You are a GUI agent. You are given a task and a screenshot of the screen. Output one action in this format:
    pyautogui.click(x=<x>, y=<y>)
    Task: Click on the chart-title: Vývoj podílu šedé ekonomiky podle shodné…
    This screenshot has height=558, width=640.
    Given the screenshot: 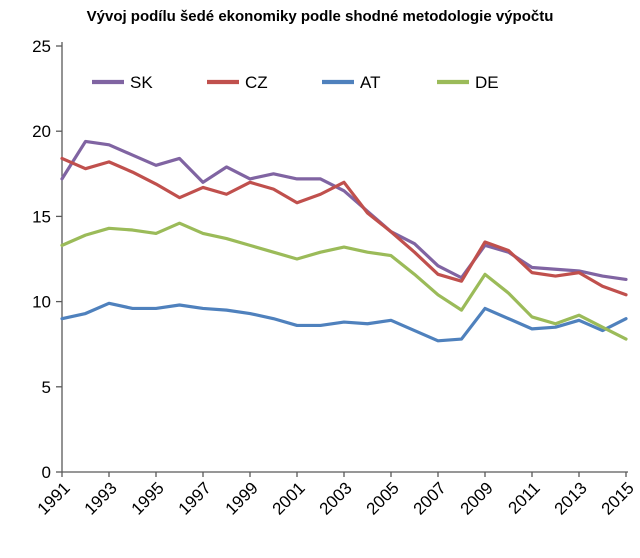 What is the action you would take?
    pyautogui.click(x=320, y=16)
    